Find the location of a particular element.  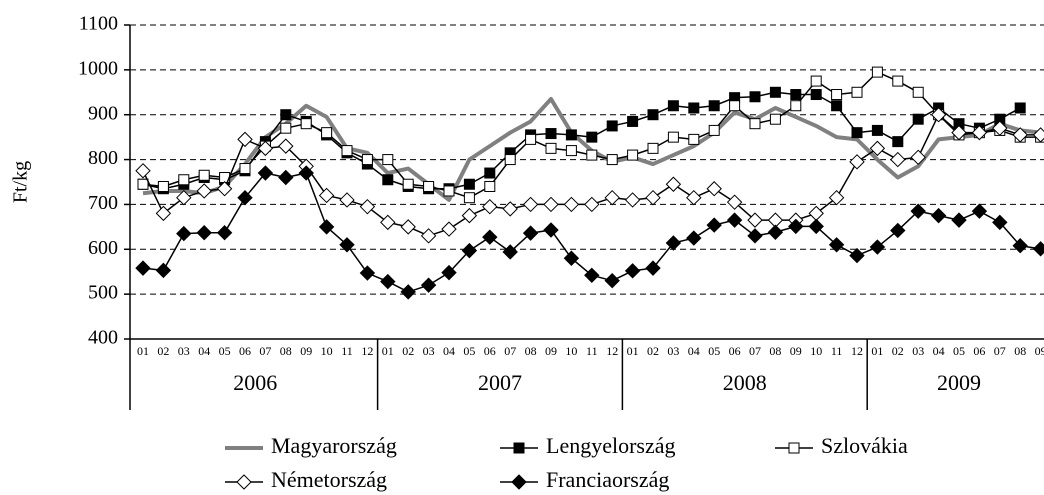

year-label: 2008 is located at coordinates (745, 382).